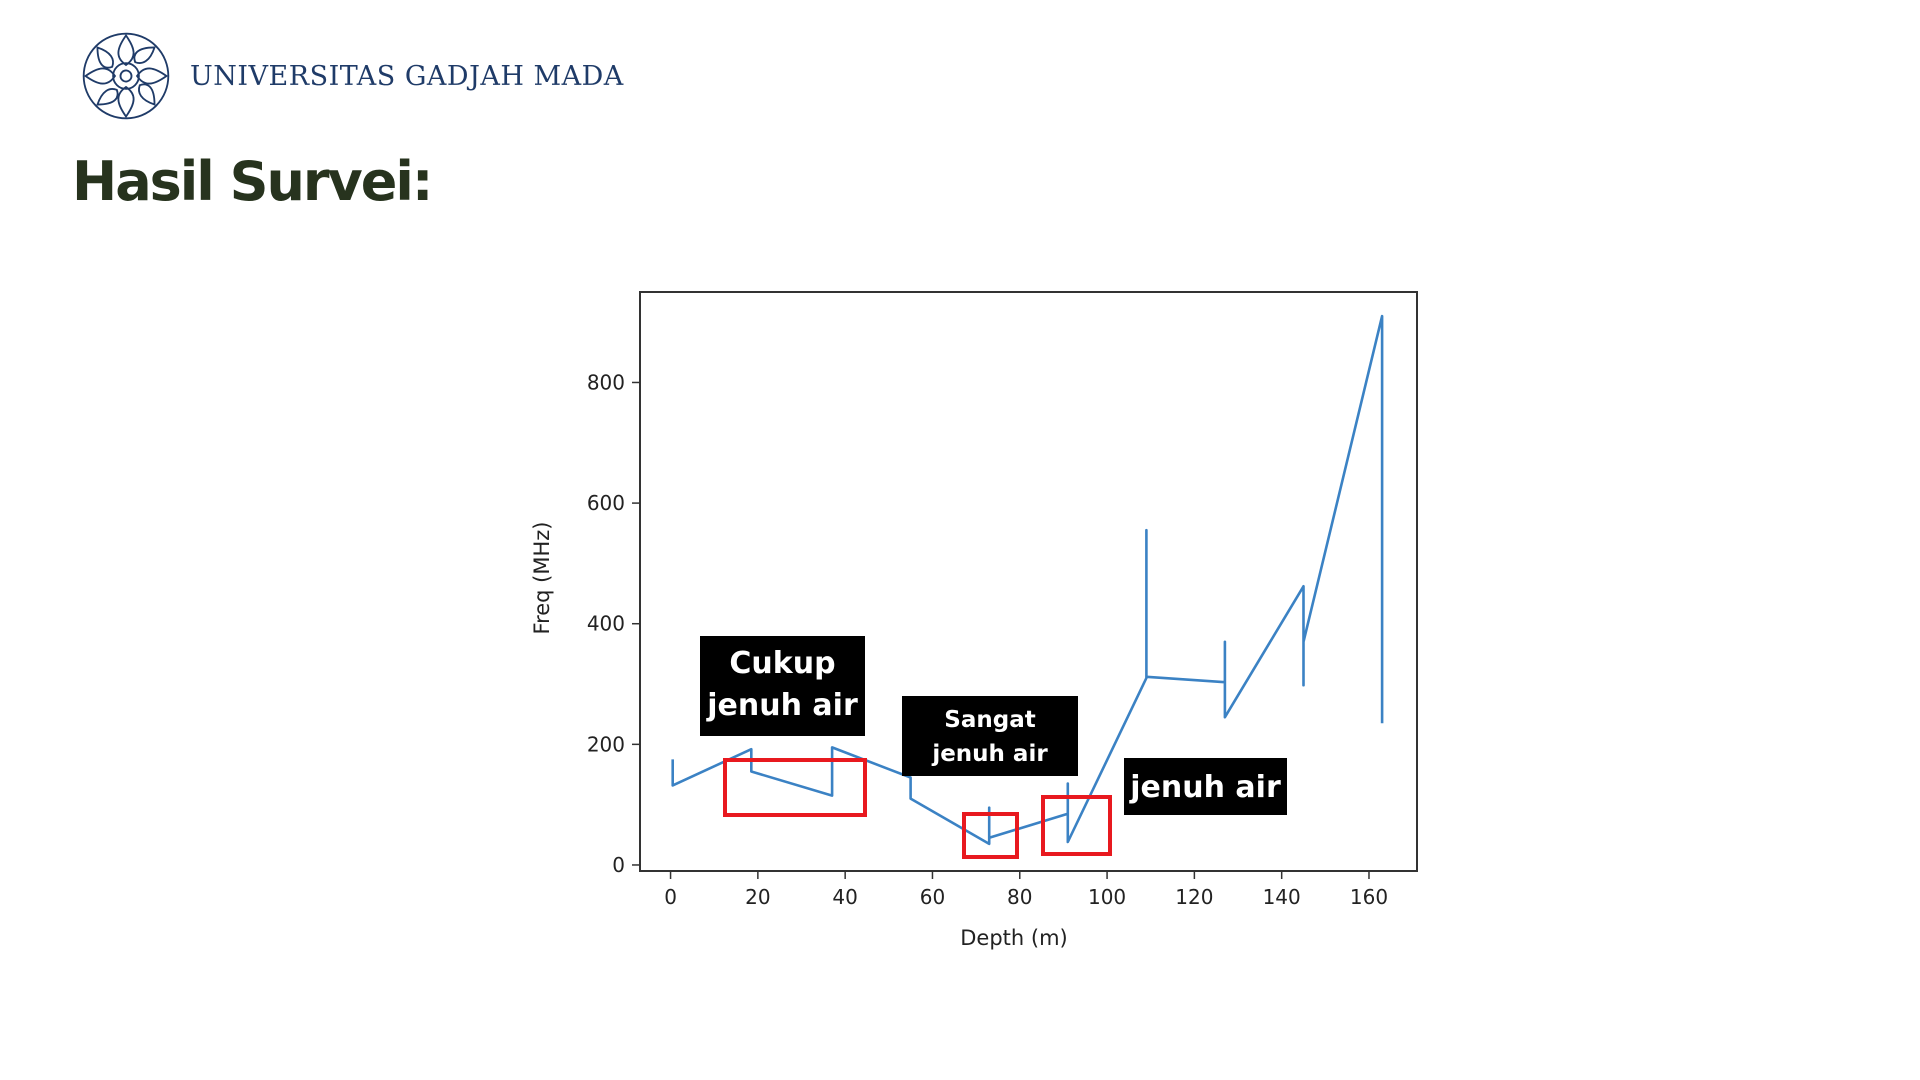 The width and height of the screenshot is (1920, 1080). Describe the element at coordinates (1107, 897) in the screenshot. I see `x-tick-label: 100` at that location.